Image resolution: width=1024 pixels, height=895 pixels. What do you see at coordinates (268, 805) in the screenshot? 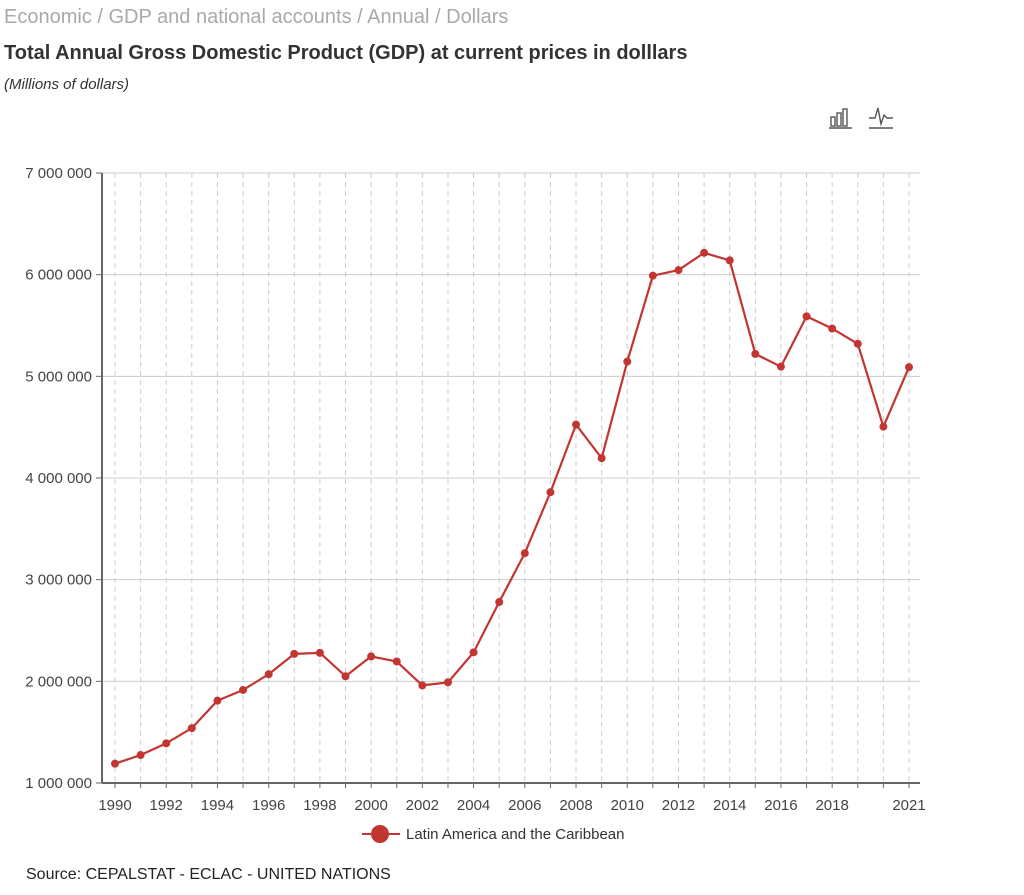
I see `x-tick-label: 1996` at bounding box center [268, 805].